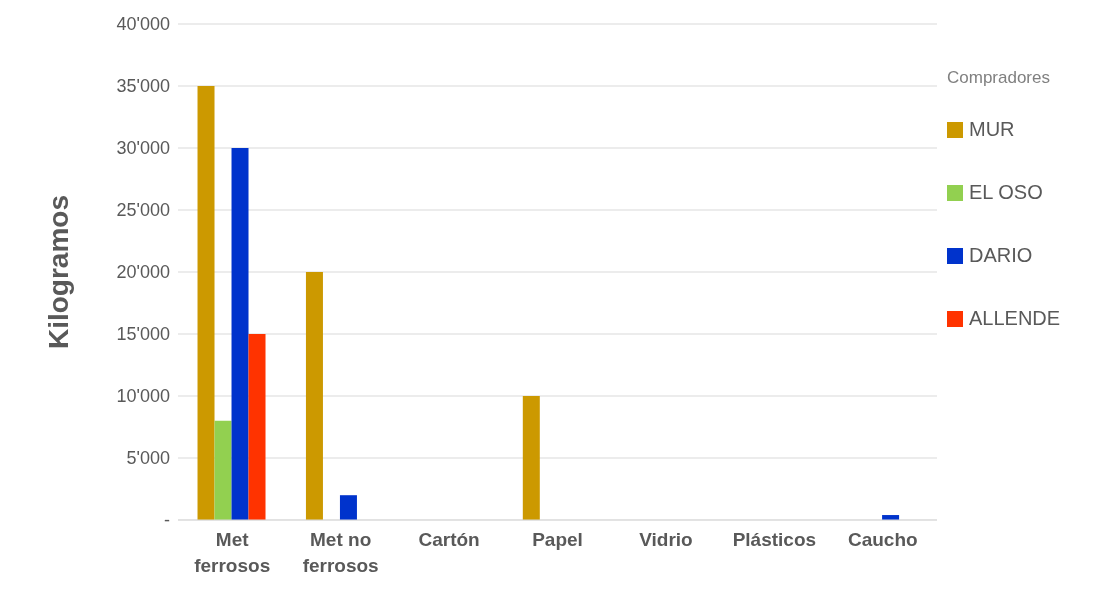  I want to click on y-tick-label: 5'000, so click(148, 458).